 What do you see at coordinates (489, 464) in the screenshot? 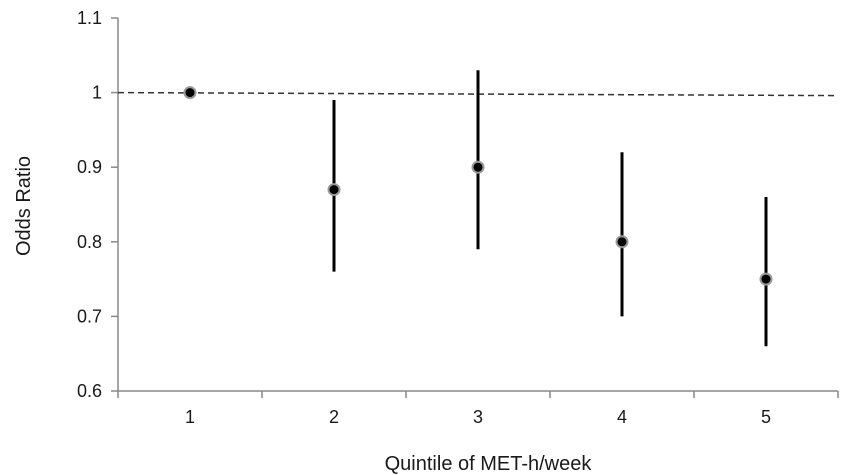
I see `x-axis-title: Quintile of MET-h/week` at bounding box center [489, 464].